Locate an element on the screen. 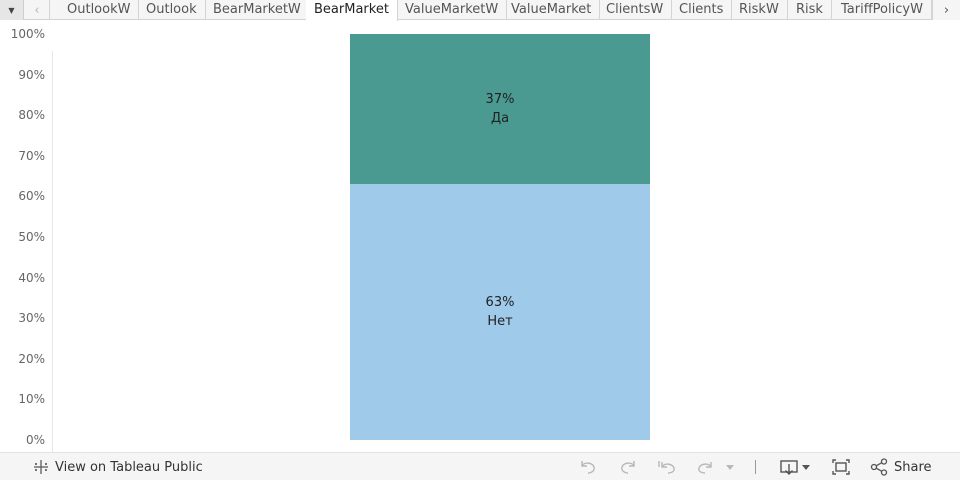 Image resolution: width=960 pixels, height=480 pixels. share-icon is located at coordinates (879, 467).